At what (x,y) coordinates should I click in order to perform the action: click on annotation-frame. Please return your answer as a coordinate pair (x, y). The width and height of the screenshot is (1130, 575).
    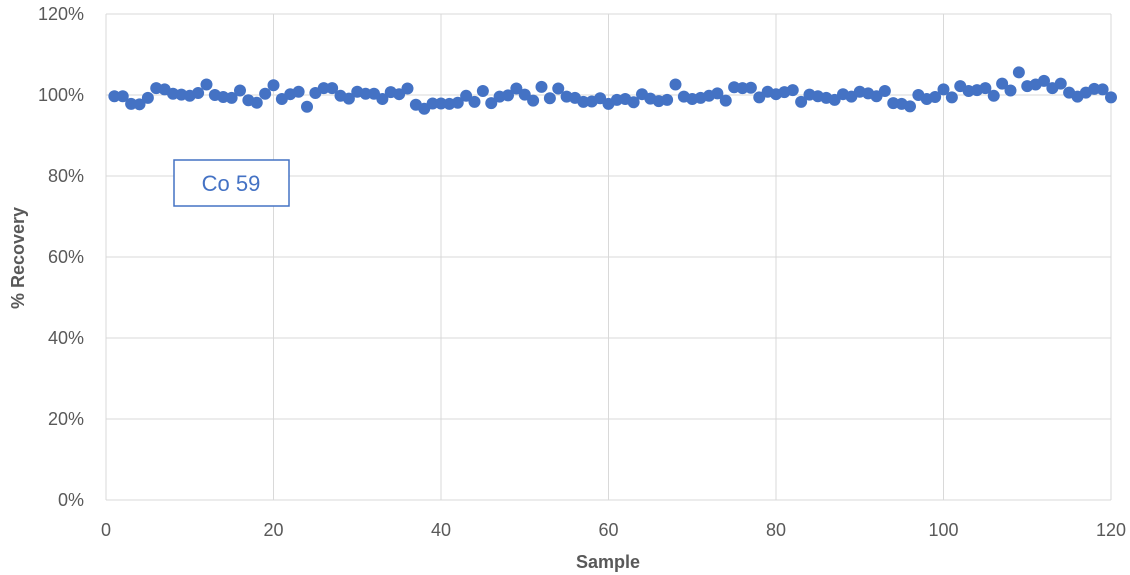
    Looking at the image, I should click on (231, 183).